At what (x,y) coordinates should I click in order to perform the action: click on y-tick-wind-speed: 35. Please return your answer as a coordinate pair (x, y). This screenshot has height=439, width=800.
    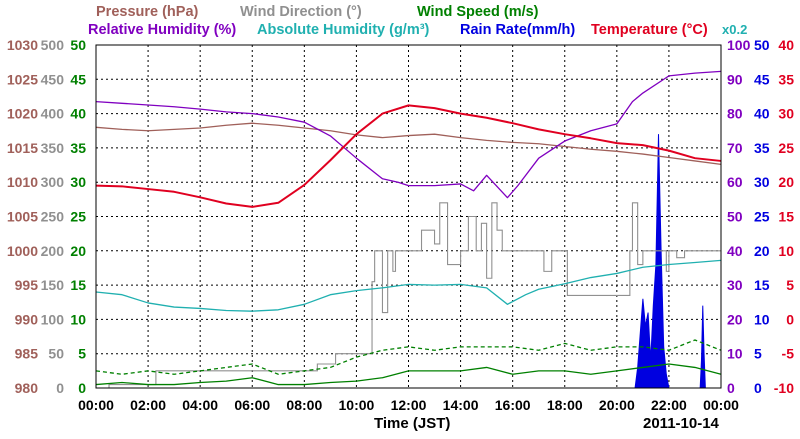
    Looking at the image, I should click on (78, 148).